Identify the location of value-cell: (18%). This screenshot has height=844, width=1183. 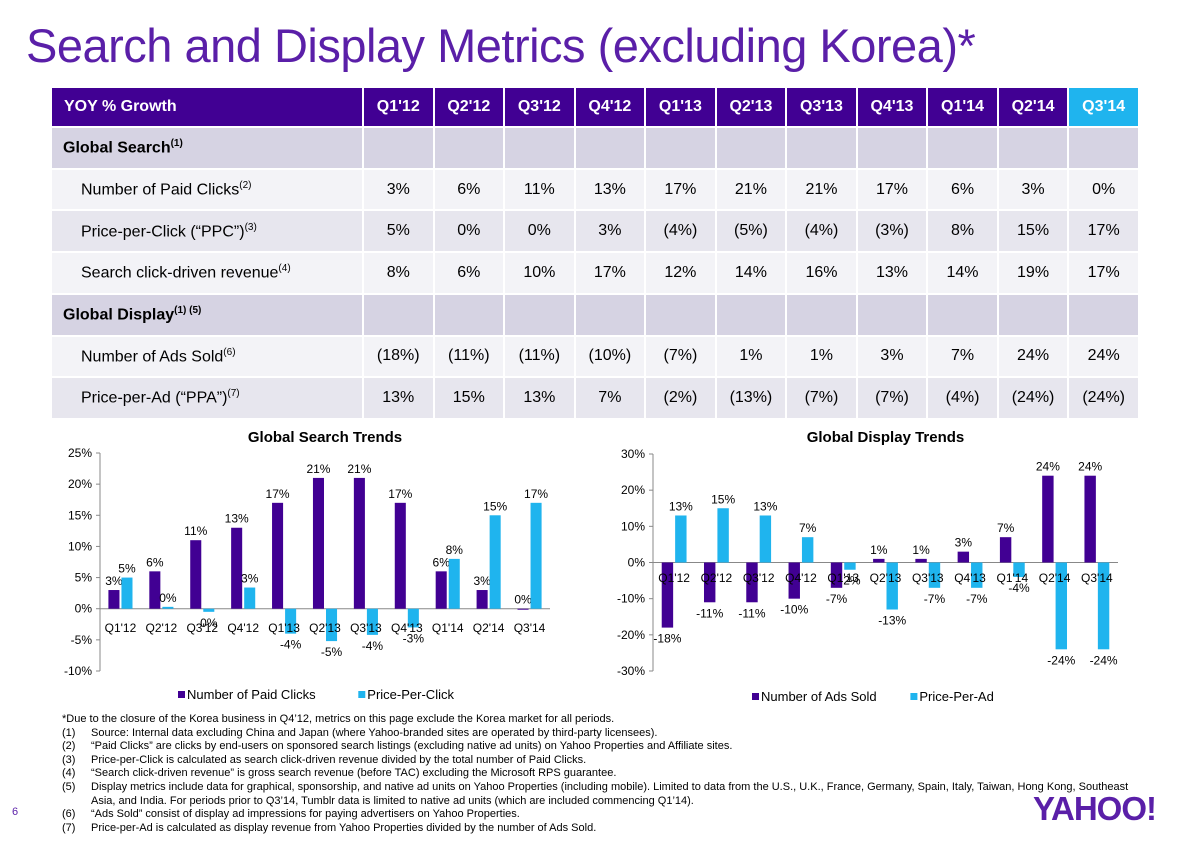
(398, 356).